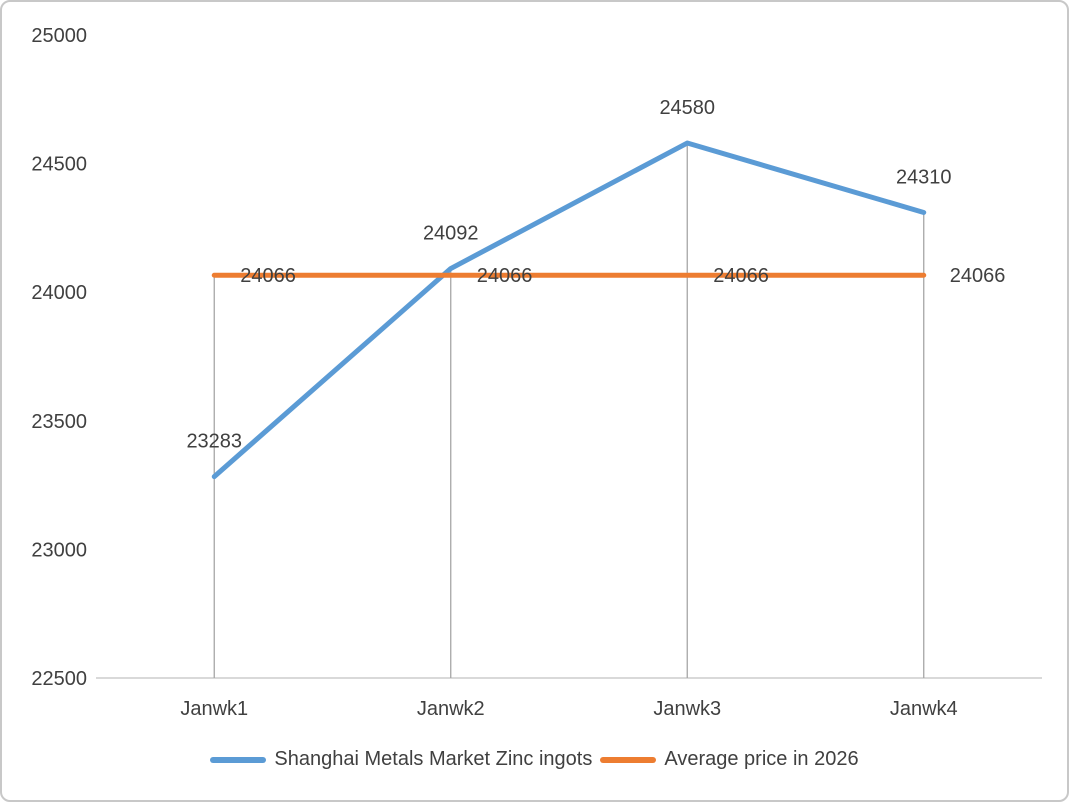  I want to click on legend-label-shanghai-zinc: Shanghai Metals Market Zinc ingots, so click(433, 759).